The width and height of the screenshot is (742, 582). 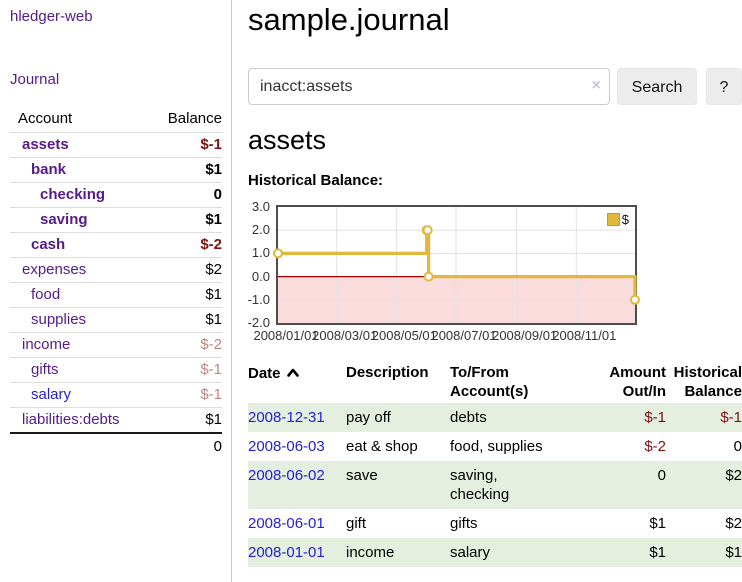 I want to click on sort-ascending-icon, so click(x=292, y=372).